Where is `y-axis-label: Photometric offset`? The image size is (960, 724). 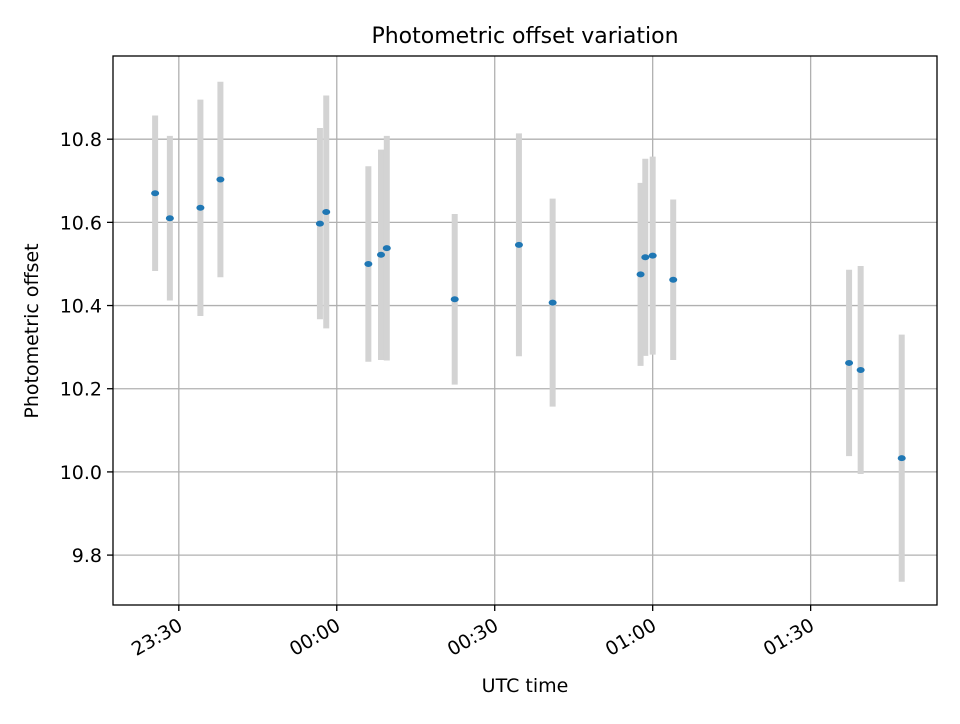 y-axis-label: Photometric offset is located at coordinates (32, 330).